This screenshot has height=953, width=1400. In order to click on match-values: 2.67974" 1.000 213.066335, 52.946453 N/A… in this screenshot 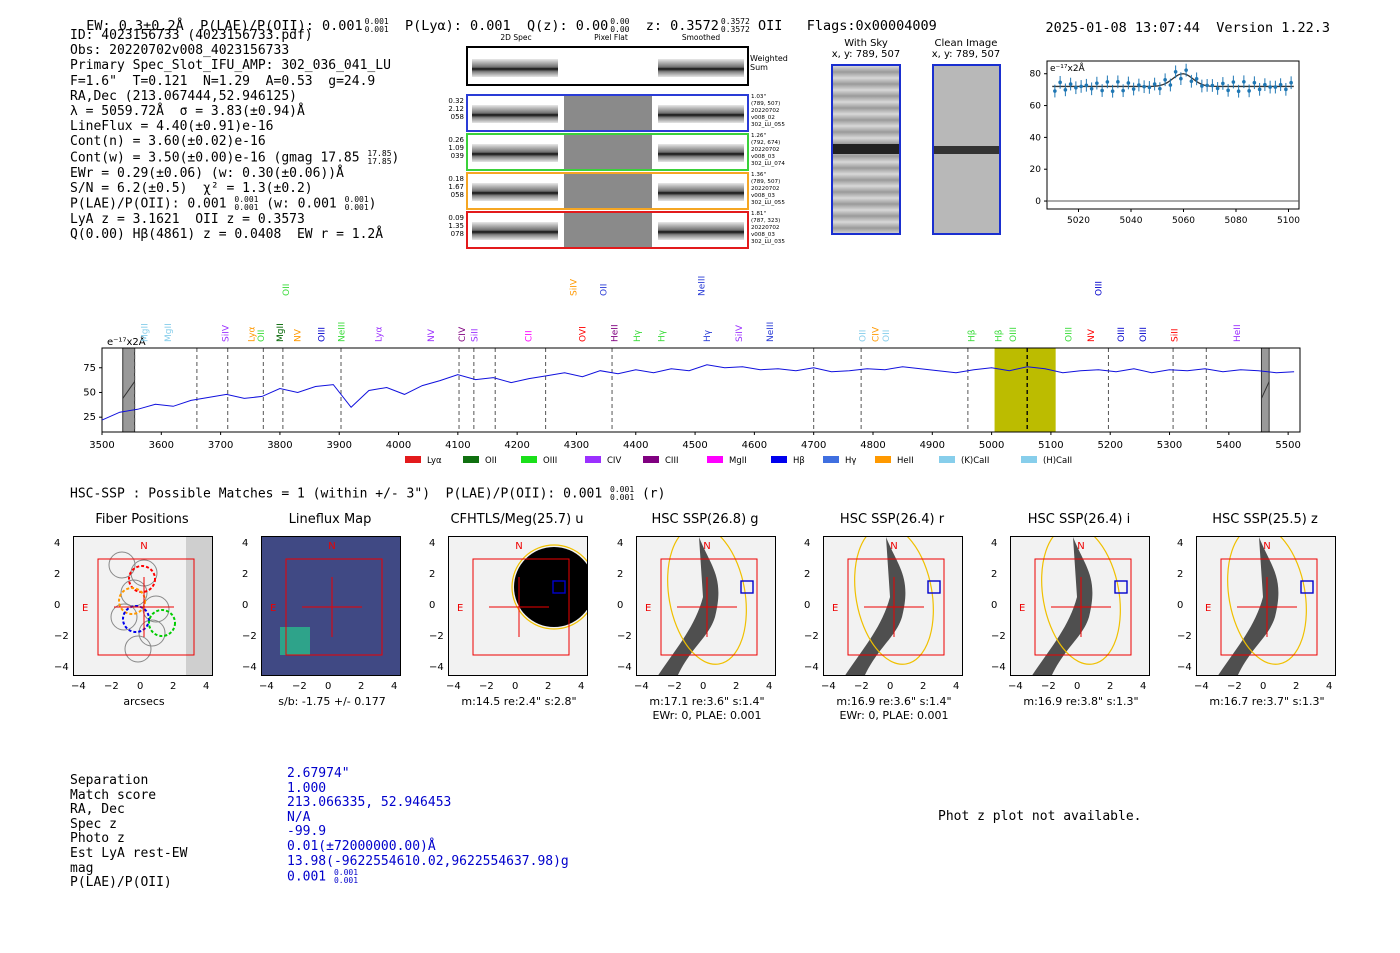, I will do `click(428, 825)`.